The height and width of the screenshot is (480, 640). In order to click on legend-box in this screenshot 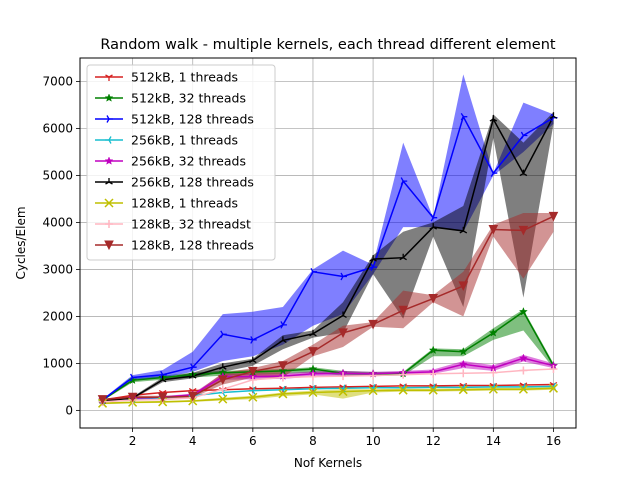, I will do `click(181, 162)`.